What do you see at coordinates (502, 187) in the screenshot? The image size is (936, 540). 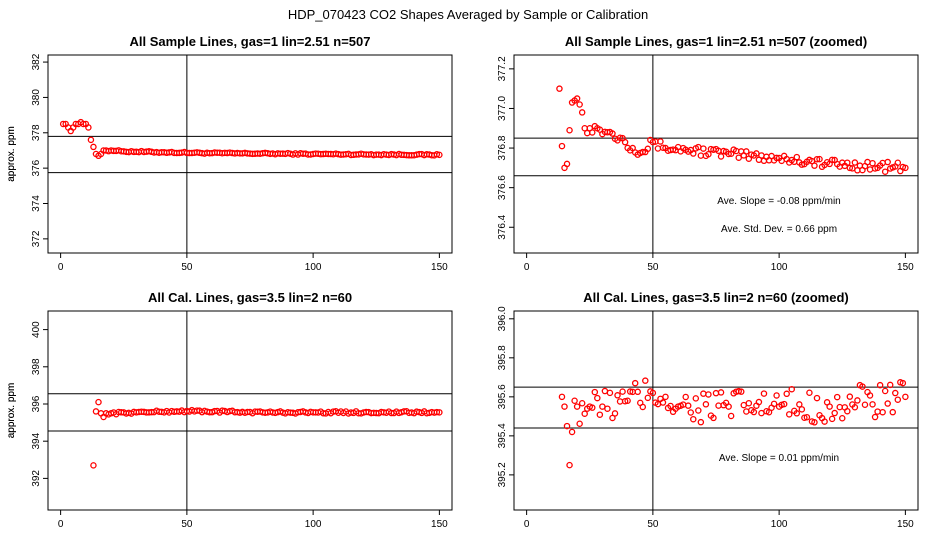 I see `y-tick-label: 376.6` at bounding box center [502, 187].